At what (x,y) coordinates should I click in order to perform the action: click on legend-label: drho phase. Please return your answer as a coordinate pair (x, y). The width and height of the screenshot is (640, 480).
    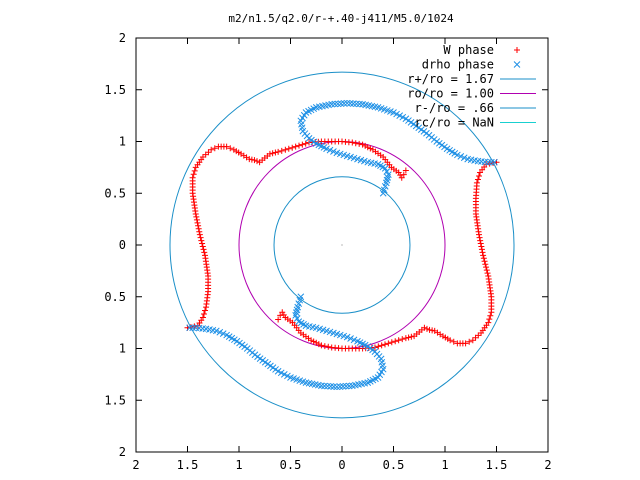
    Looking at the image, I should click on (458, 65).